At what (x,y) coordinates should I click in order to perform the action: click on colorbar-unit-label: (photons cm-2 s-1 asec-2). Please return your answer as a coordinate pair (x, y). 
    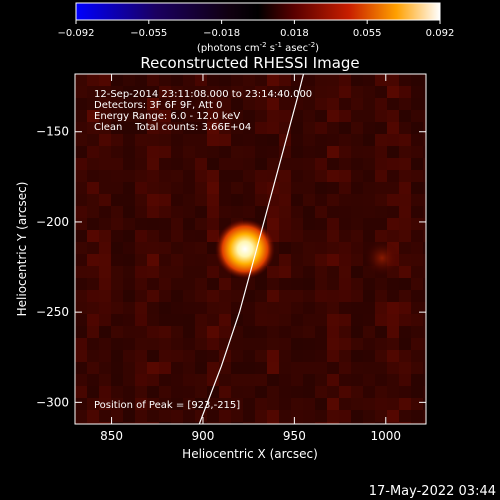
    Looking at the image, I should click on (258, 47).